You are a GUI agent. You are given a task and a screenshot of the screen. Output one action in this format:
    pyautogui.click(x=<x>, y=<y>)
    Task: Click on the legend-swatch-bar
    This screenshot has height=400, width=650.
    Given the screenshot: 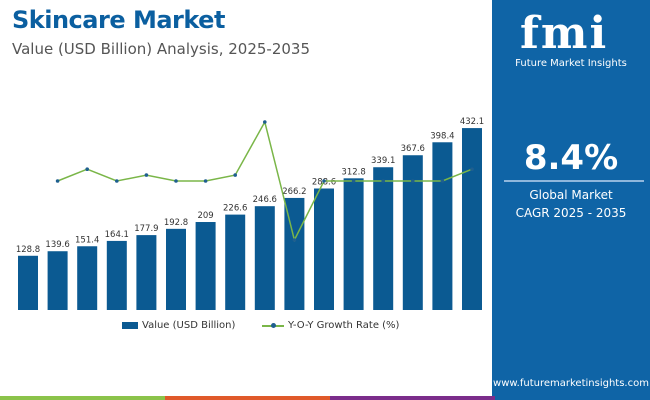 What is the action you would take?
    pyautogui.click(x=130, y=325)
    